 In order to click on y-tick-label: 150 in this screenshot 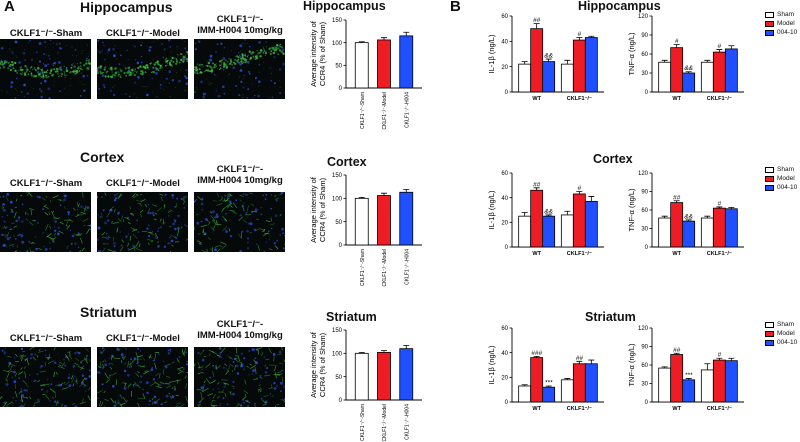, I will do `click(337, 21)`.